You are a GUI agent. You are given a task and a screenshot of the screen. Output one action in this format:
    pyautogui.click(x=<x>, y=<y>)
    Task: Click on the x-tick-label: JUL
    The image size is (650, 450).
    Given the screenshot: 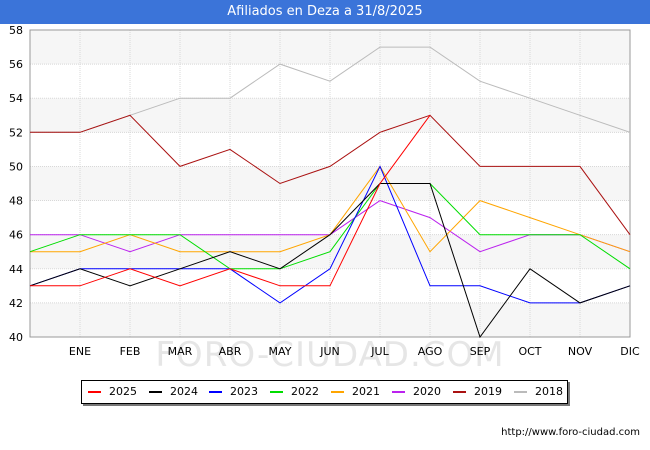 What is the action you would take?
    pyautogui.click(x=379, y=351)
    